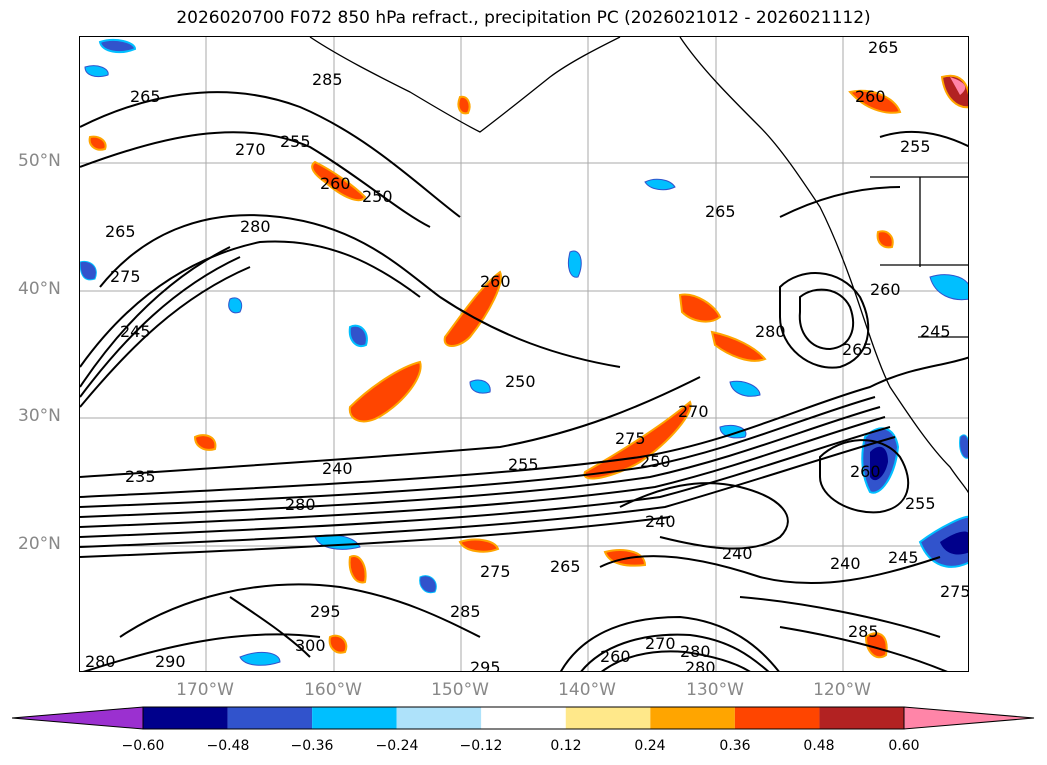  I want to click on colorbar-tick: −0.12, so click(481, 746).